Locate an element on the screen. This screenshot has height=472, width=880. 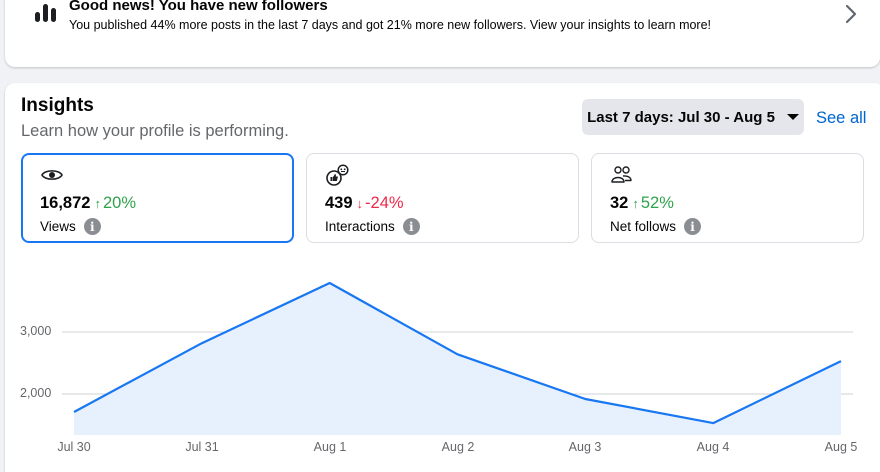
delta-down: ↓ -24% is located at coordinates (380, 203).